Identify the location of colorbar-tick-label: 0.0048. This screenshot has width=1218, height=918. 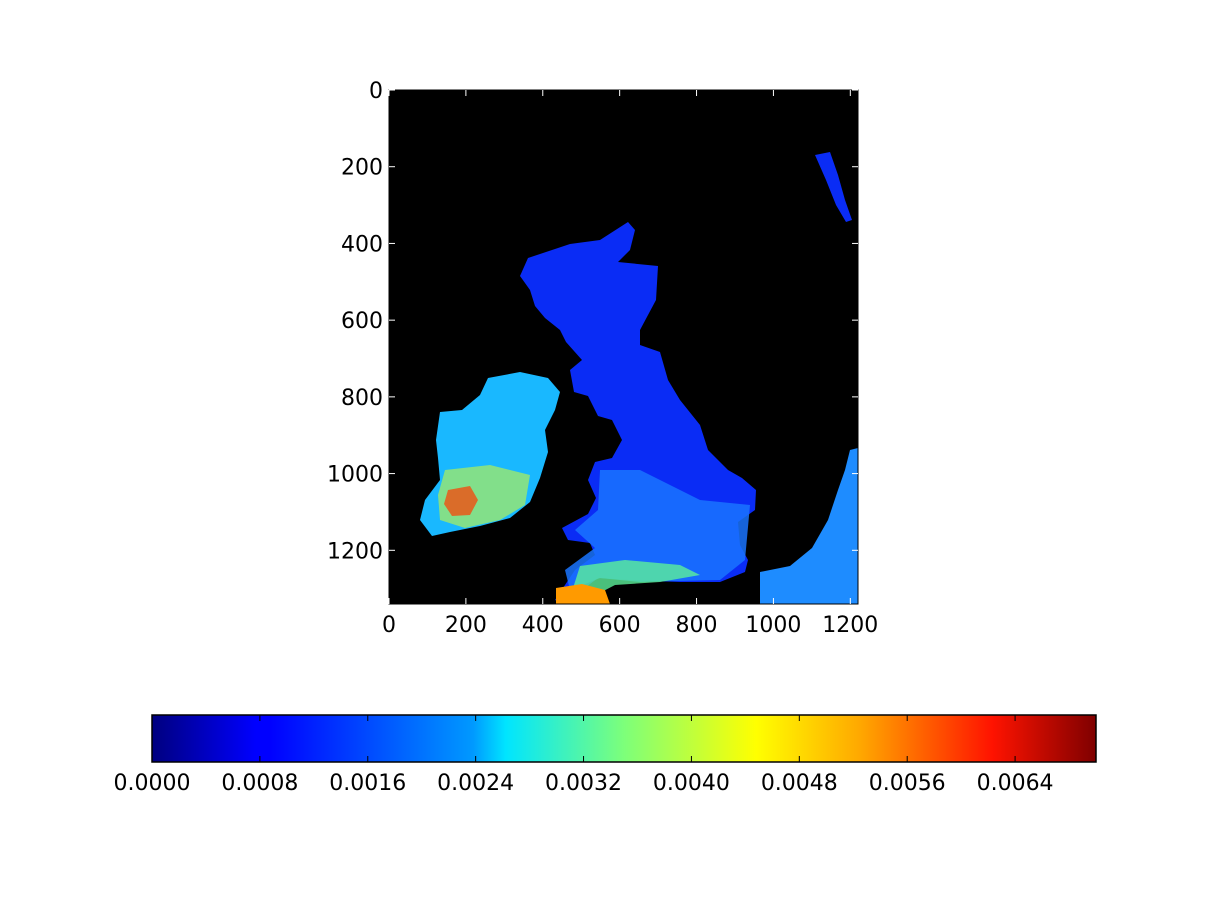
(799, 783).